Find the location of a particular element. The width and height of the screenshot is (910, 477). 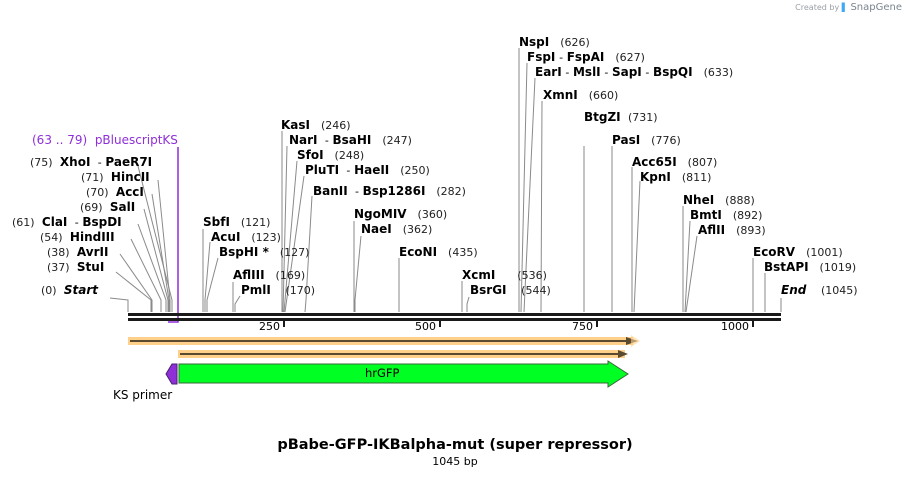

backbone-top-strand is located at coordinates (454, 314).